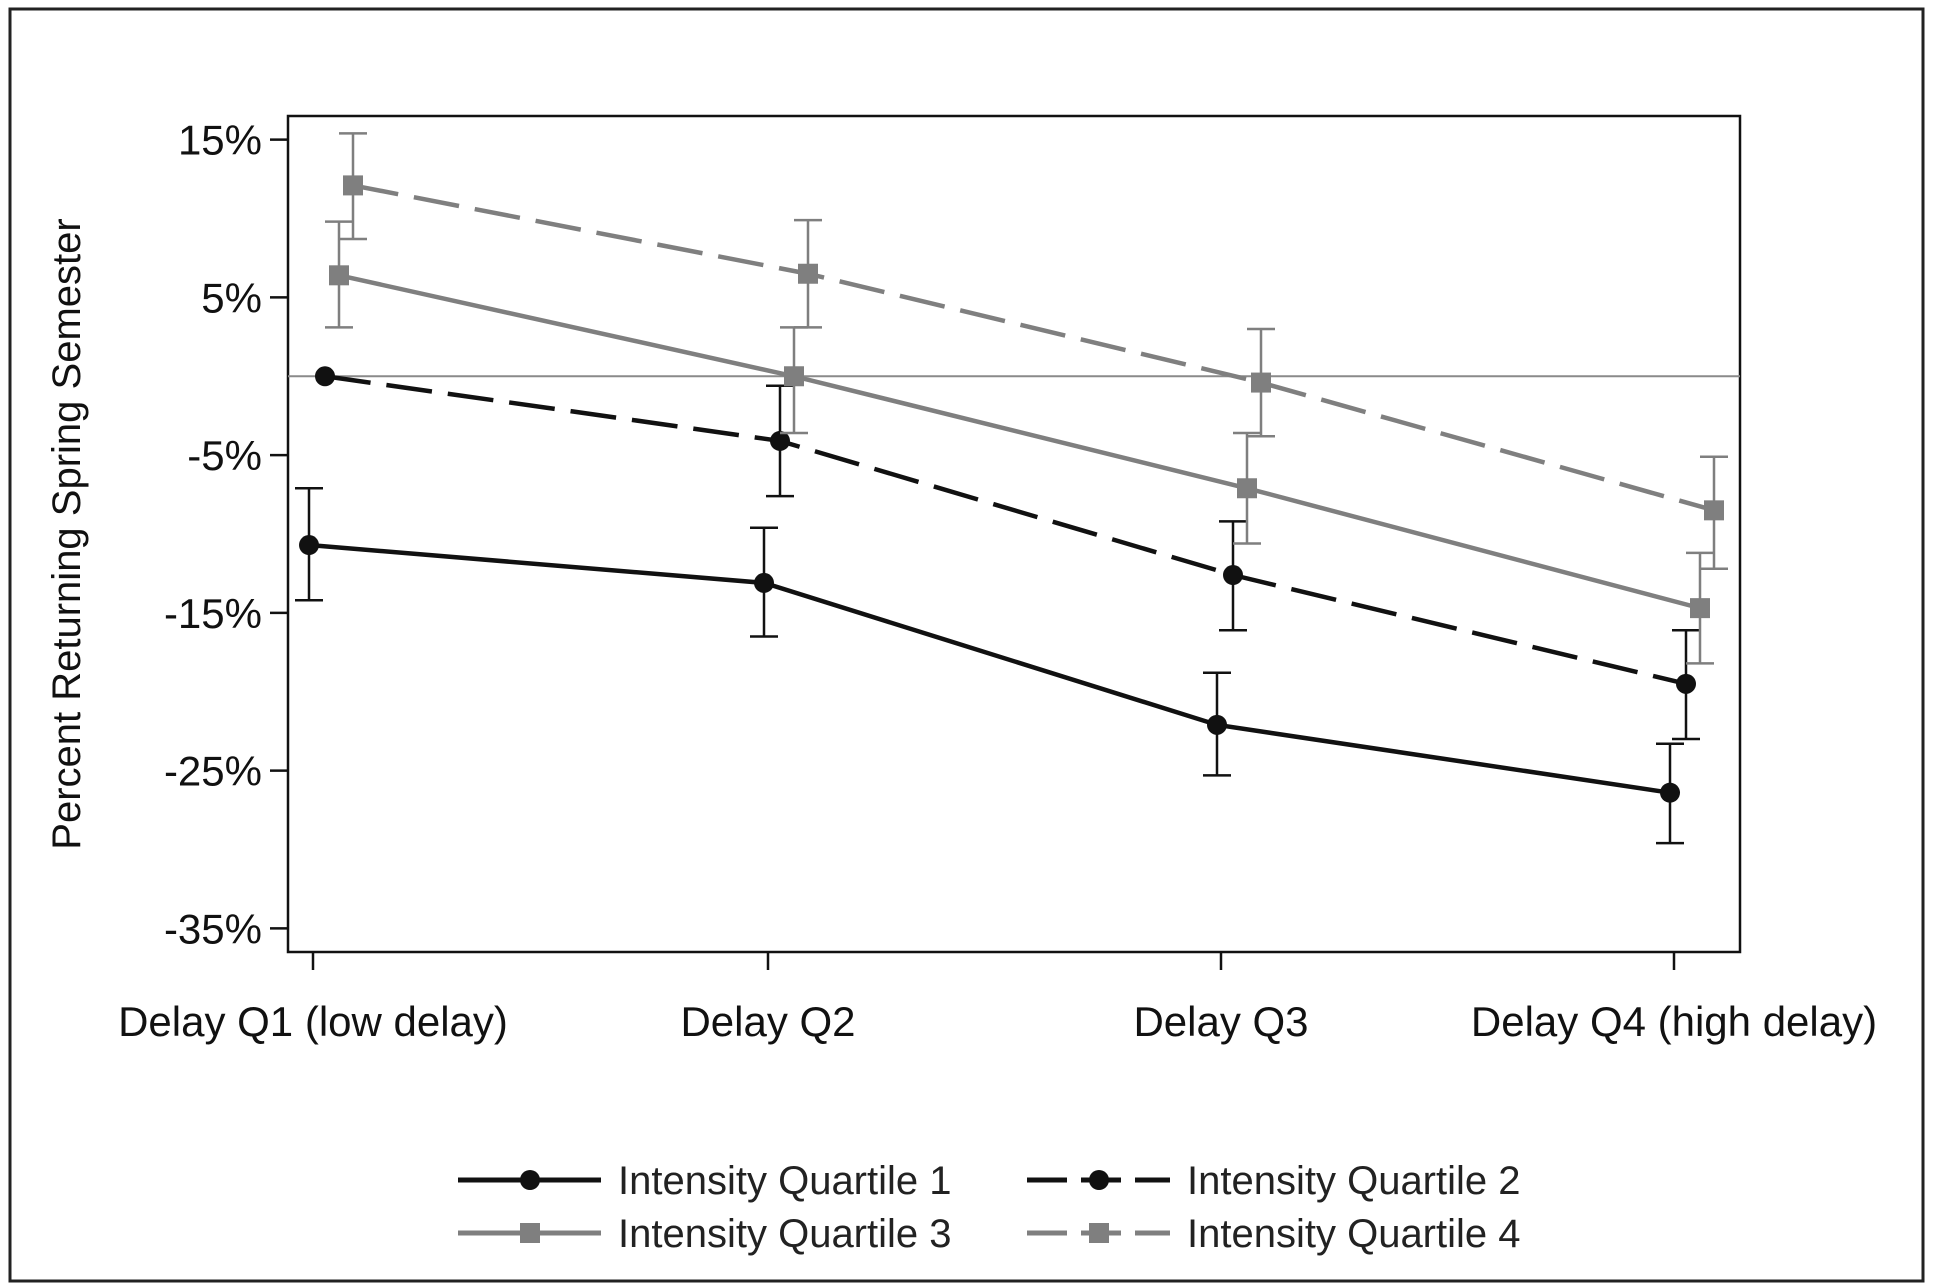 The height and width of the screenshot is (1283, 1933). I want to click on legend-label: Intensity Quartile 4, so click(1354, 1234).